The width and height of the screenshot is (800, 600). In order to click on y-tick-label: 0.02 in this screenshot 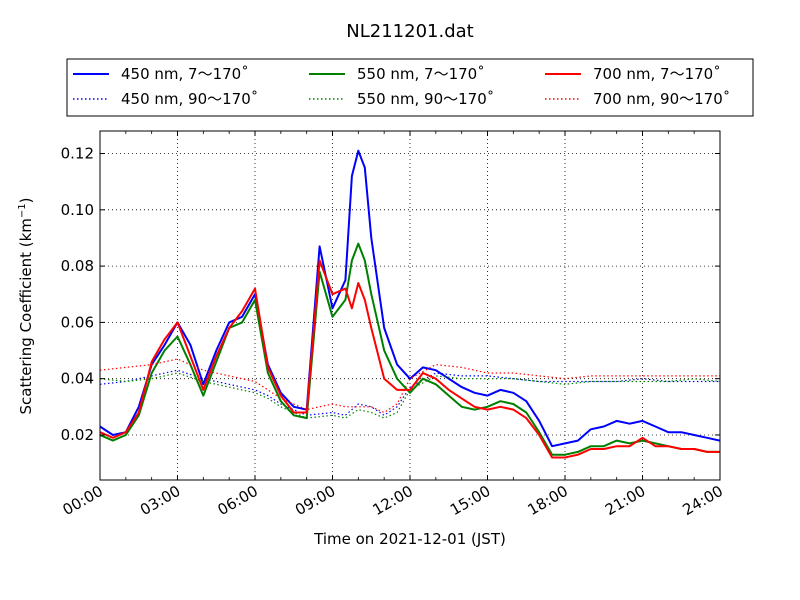, I will do `click(77, 435)`.